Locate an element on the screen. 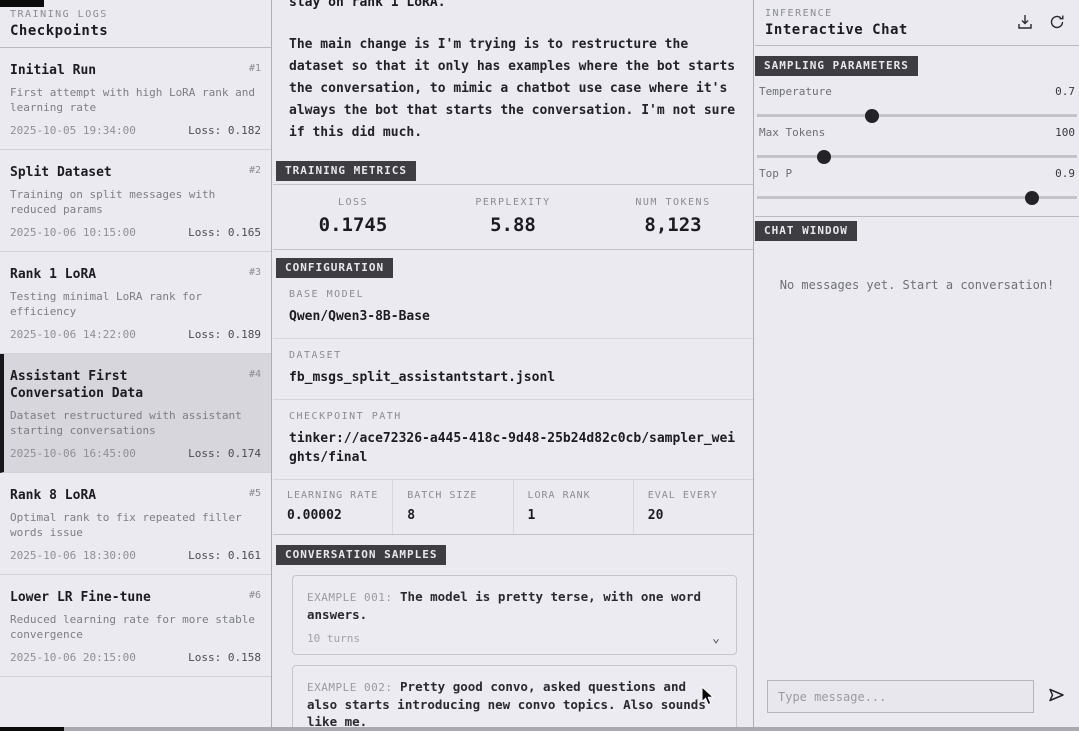 This screenshot has height=731, width=1079. param-value: 0.00002 is located at coordinates (314, 515).